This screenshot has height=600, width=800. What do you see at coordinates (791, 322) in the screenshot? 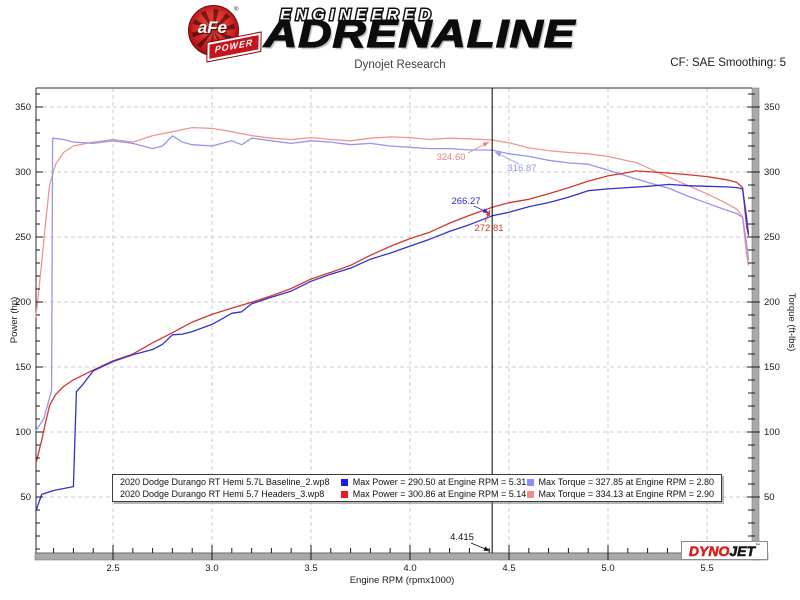
I see `y-axis-title-right: Torque (ft-lbs)` at bounding box center [791, 322].